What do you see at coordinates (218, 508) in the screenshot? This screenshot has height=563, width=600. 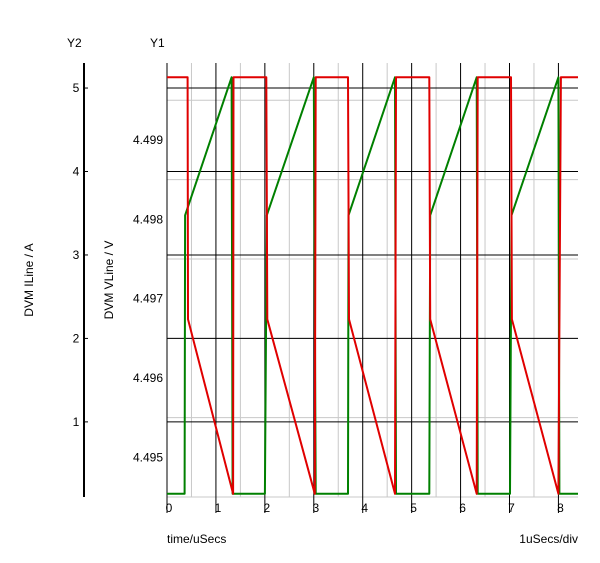 I see `x-tick-label: 1` at bounding box center [218, 508].